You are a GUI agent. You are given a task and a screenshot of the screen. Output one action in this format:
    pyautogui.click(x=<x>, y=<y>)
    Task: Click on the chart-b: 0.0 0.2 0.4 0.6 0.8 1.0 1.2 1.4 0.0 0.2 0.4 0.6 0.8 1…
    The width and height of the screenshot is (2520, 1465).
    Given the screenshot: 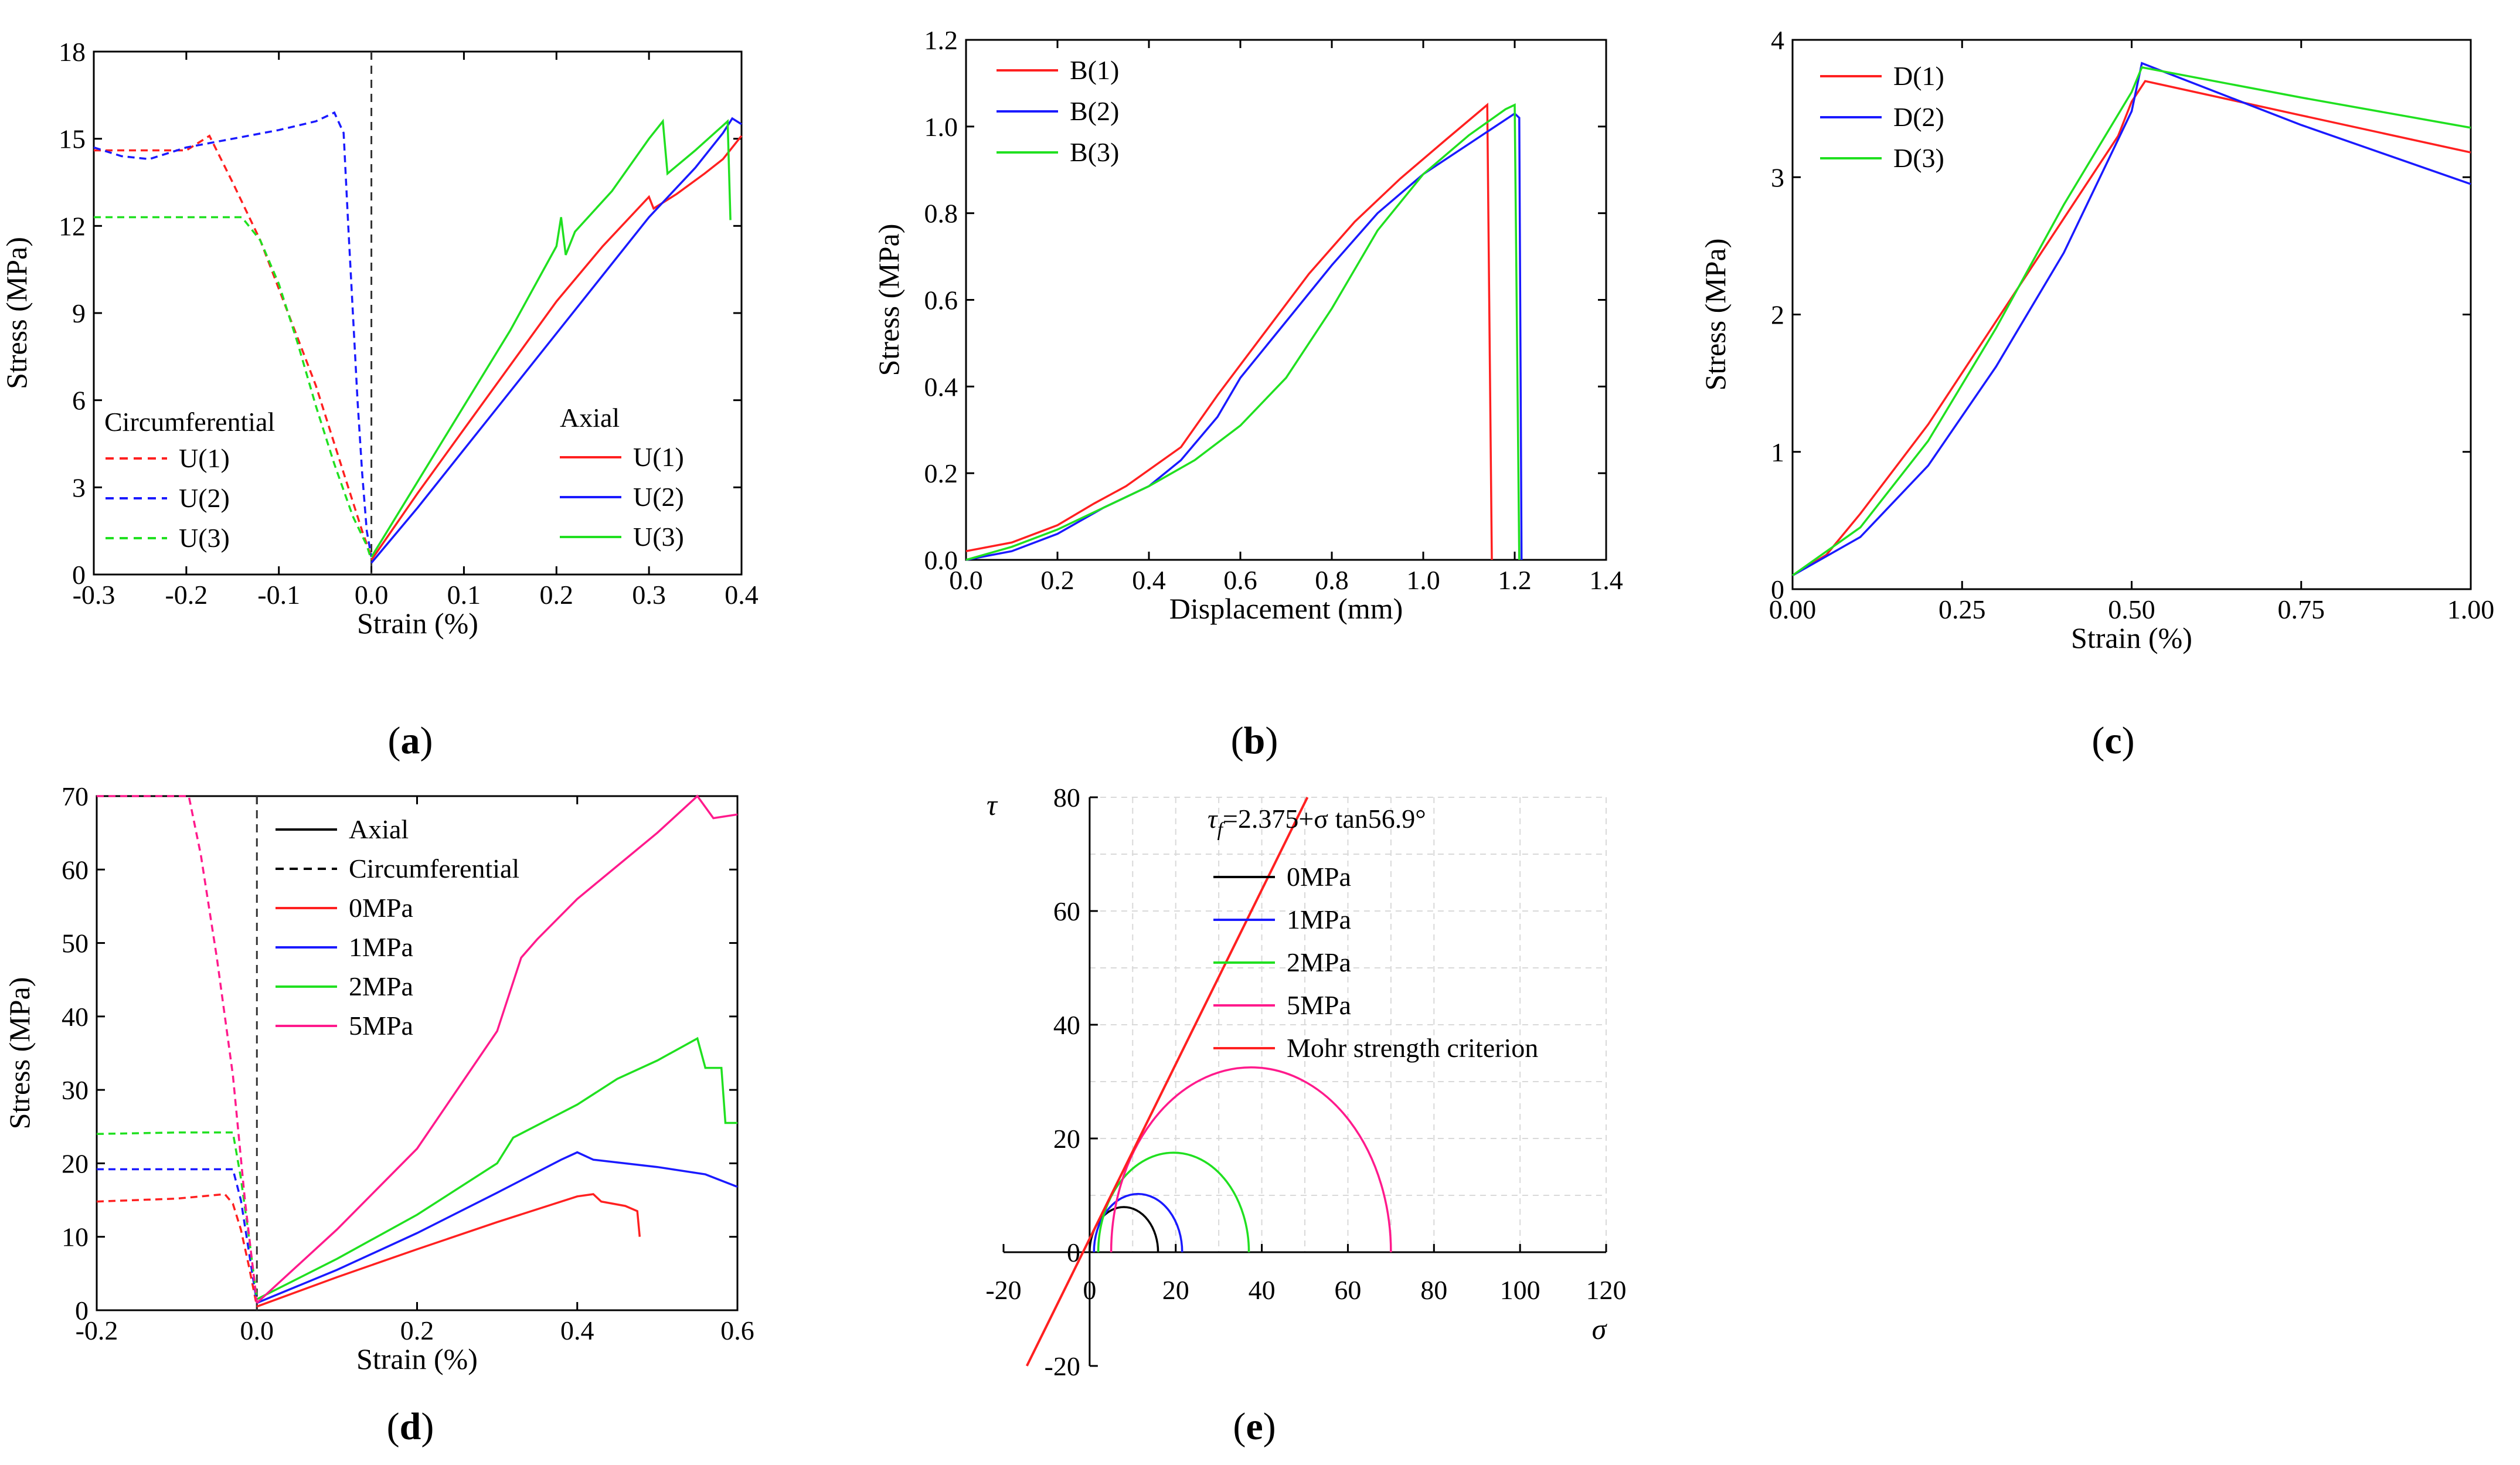 What is the action you would take?
    pyautogui.click(x=1247, y=325)
    